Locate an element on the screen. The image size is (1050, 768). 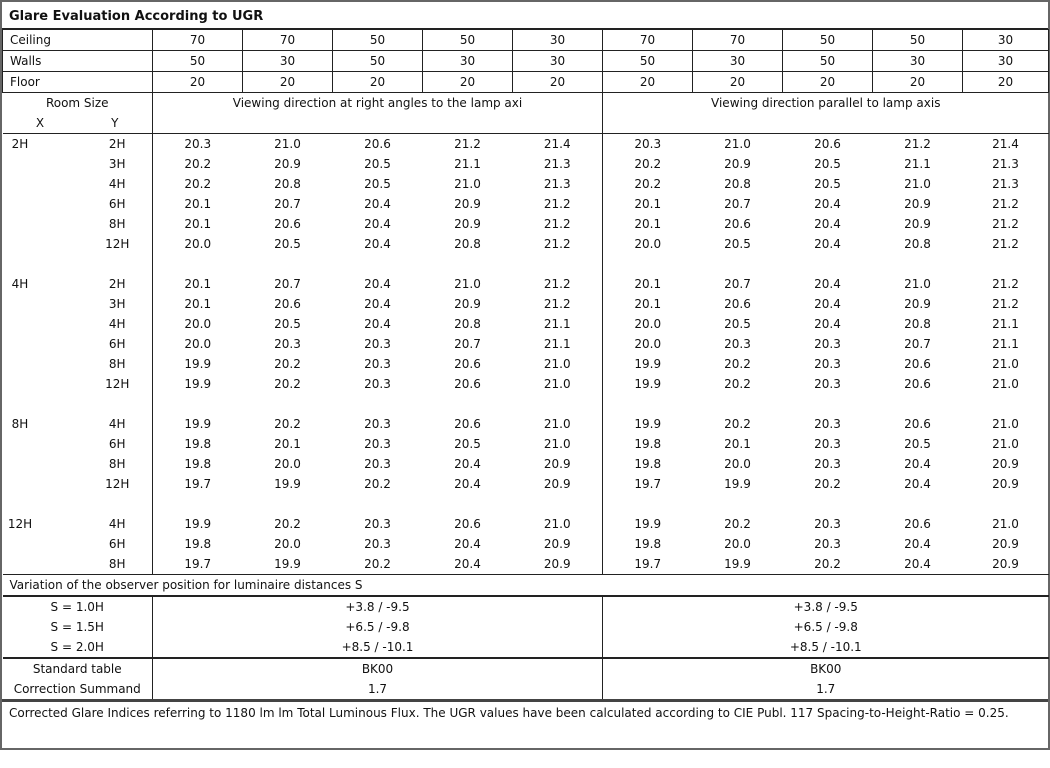
standard-label: Standard table is located at coordinates (77, 669).